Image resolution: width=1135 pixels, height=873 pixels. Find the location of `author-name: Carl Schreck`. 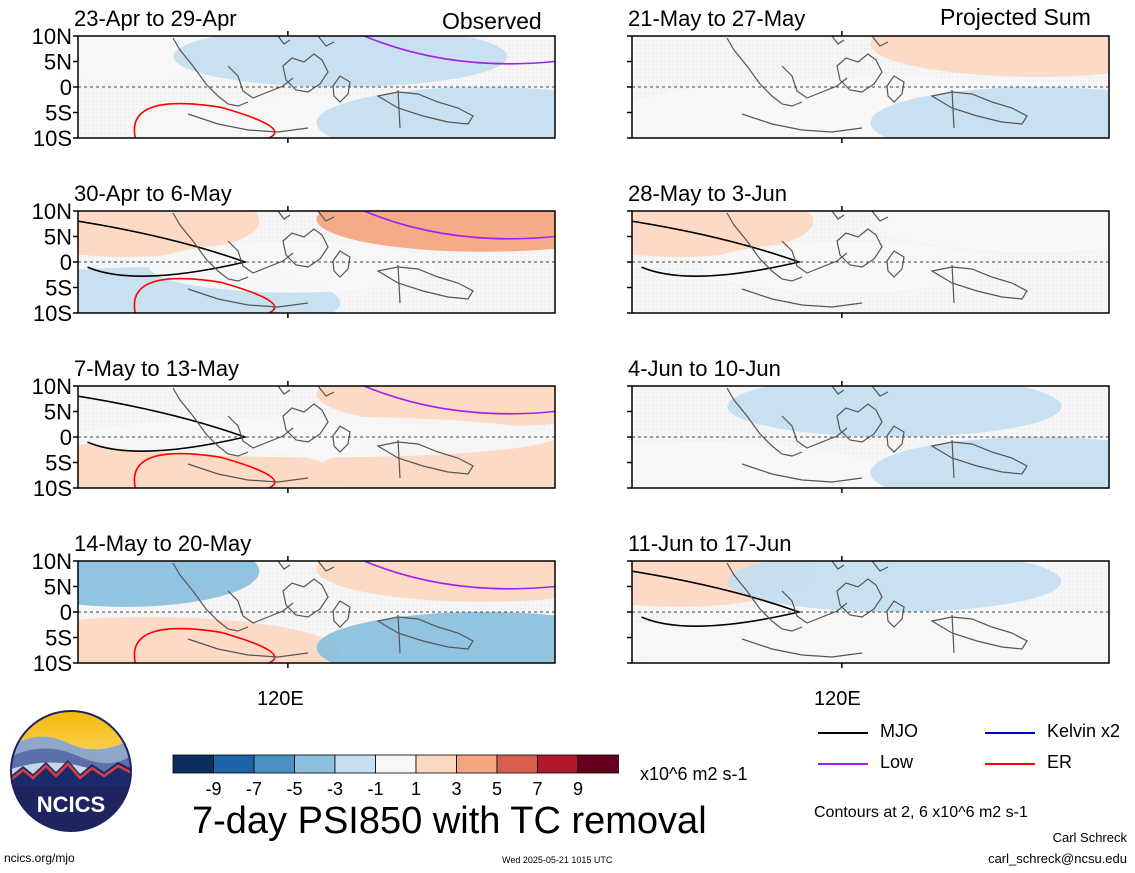

author-name: Carl Schreck is located at coordinates (1089, 837).